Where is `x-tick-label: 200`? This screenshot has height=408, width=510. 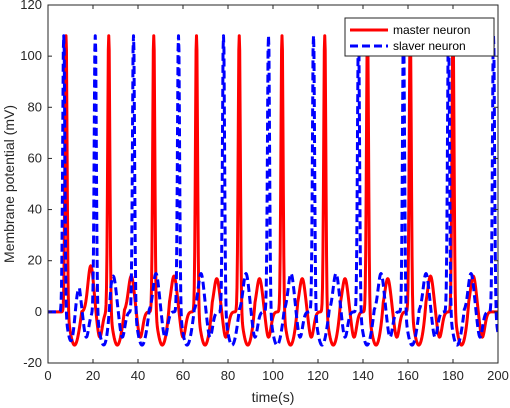
x-tick-label: 200 is located at coordinates (498, 375).